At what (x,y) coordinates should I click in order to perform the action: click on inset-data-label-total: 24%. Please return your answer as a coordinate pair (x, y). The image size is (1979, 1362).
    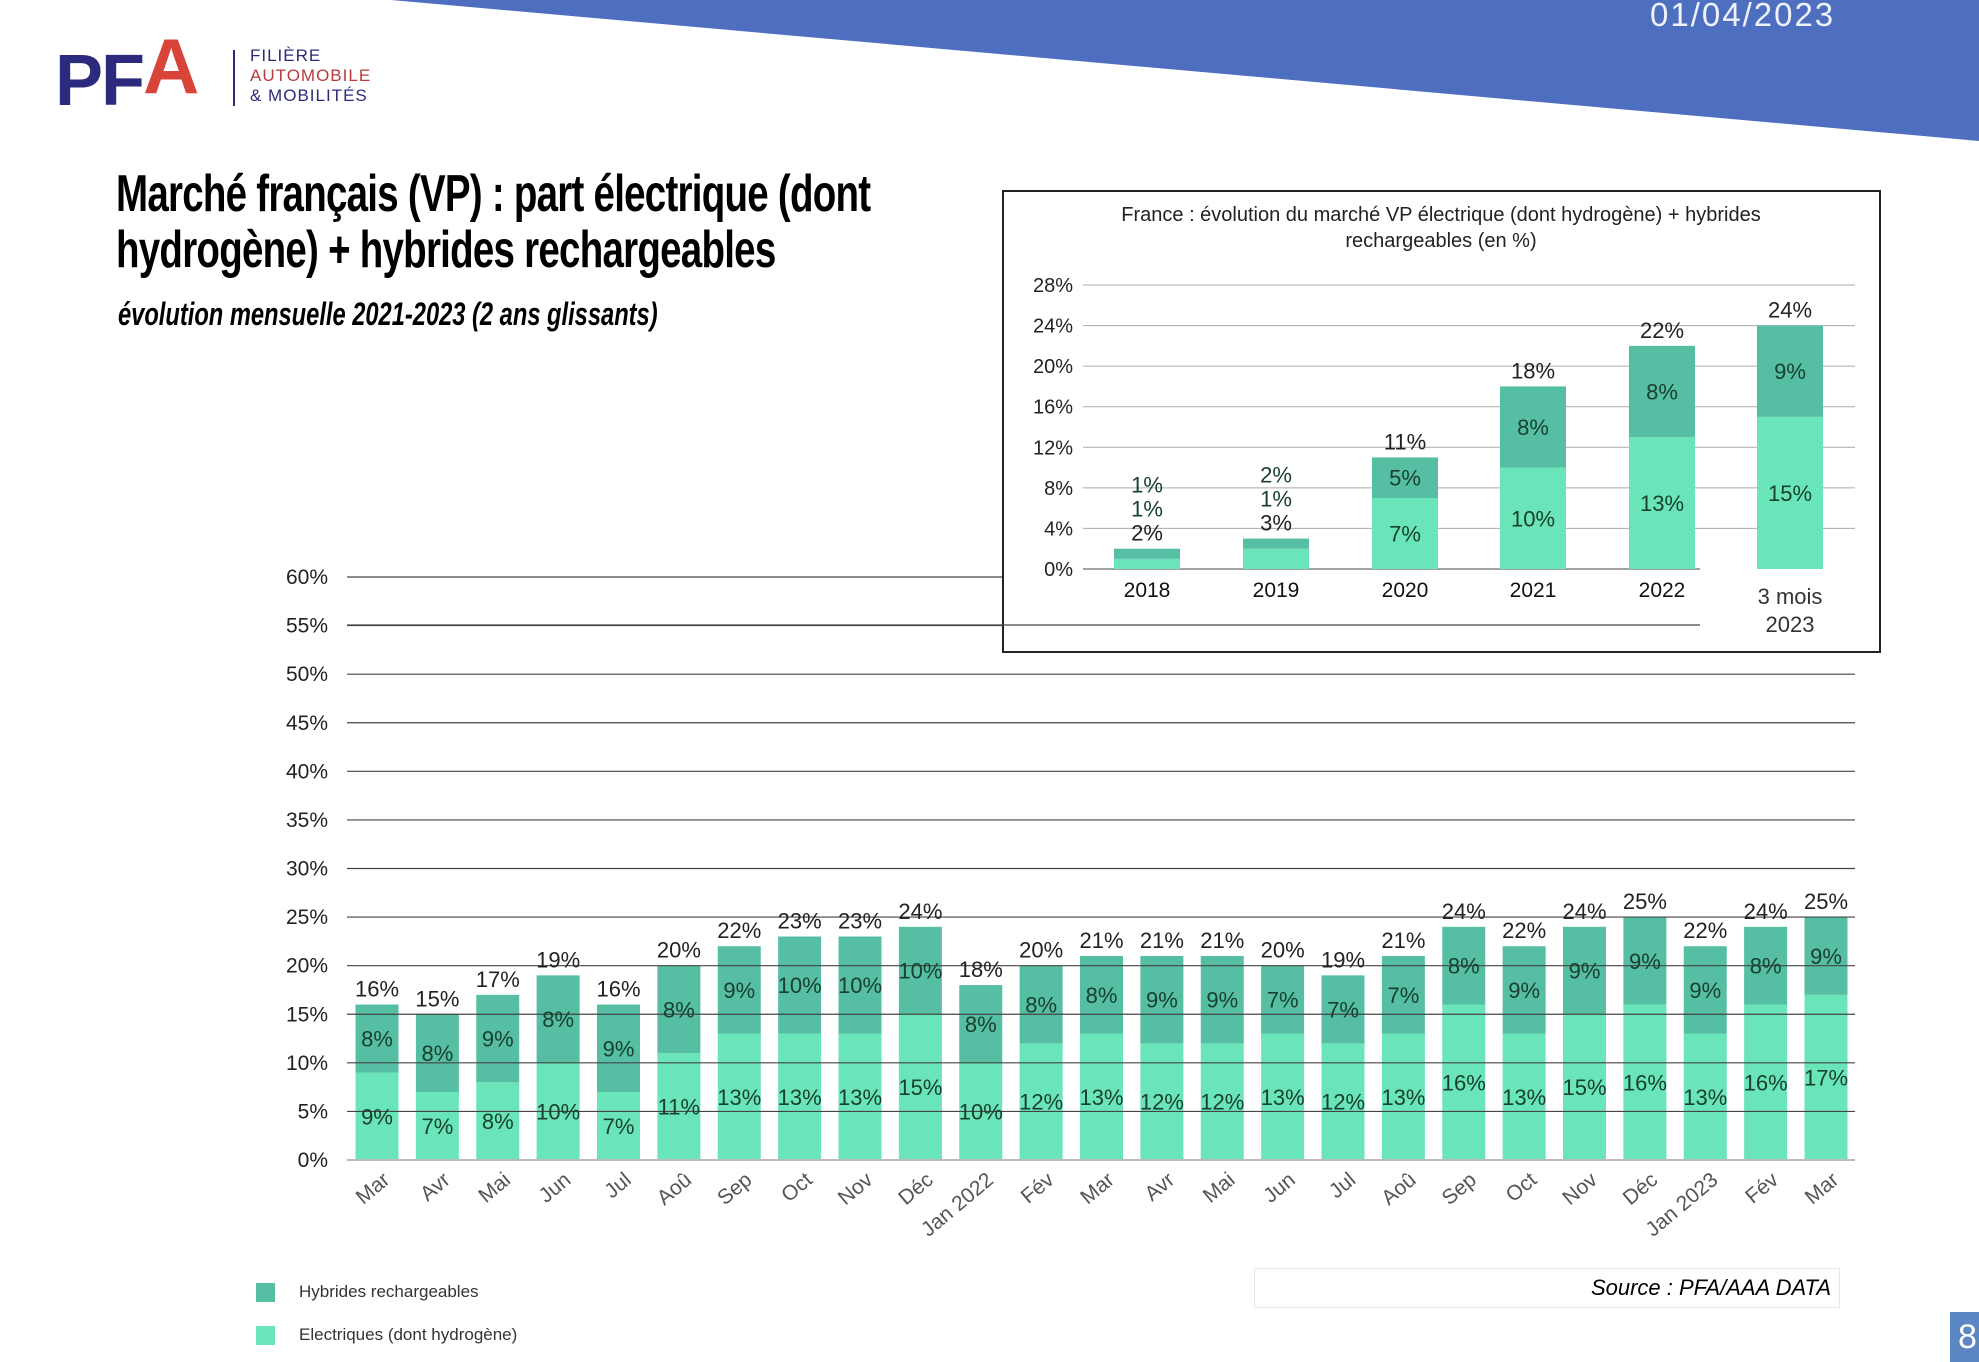
    Looking at the image, I should click on (1790, 310).